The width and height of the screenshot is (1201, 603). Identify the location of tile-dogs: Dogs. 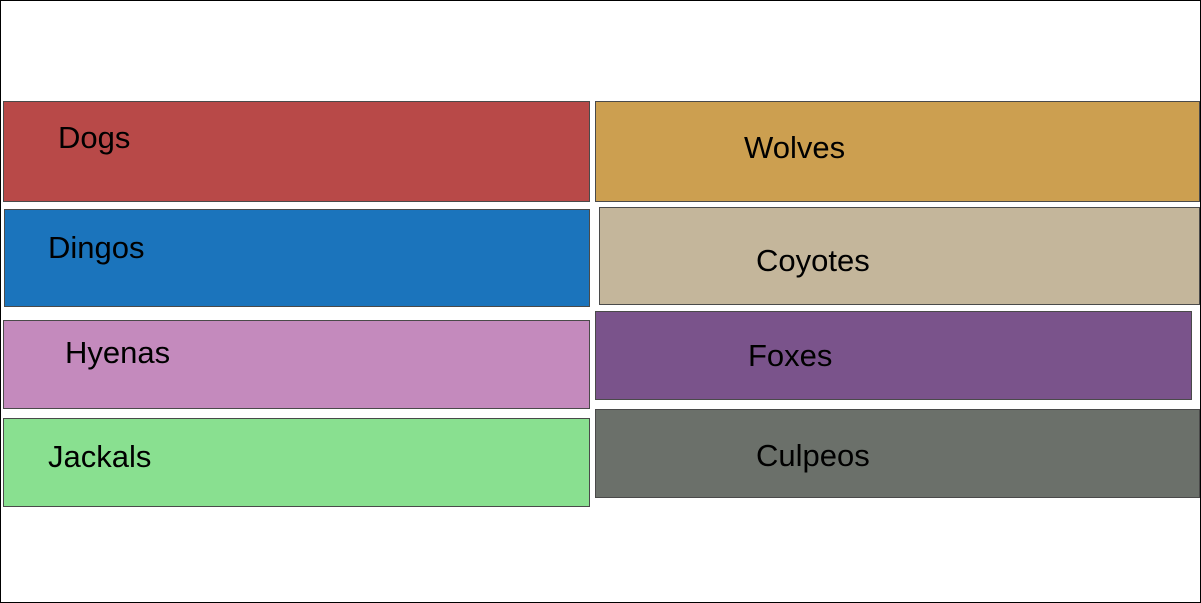
(296, 151).